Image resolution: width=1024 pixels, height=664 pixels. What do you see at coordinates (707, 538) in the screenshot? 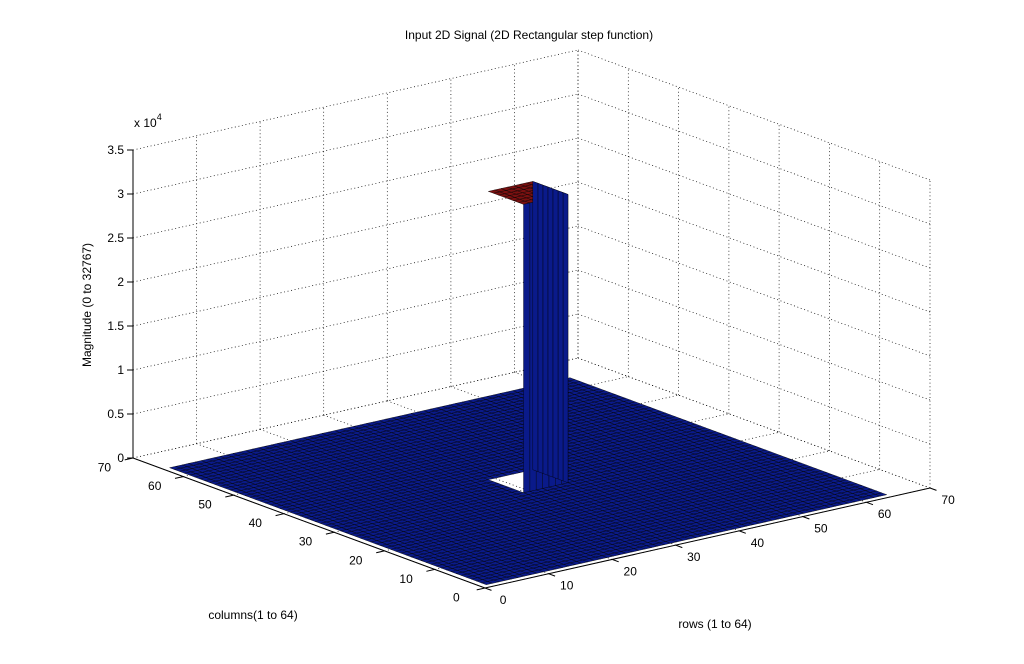
I see `x-axis-line` at bounding box center [707, 538].